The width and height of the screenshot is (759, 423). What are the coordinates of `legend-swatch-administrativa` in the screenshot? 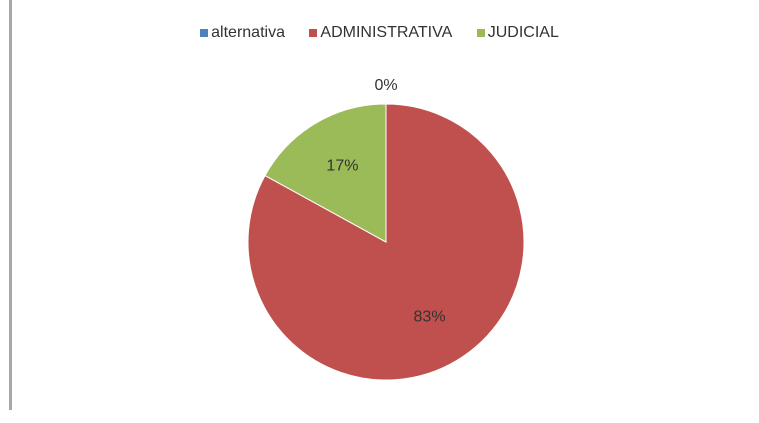 It's located at (313, 33).